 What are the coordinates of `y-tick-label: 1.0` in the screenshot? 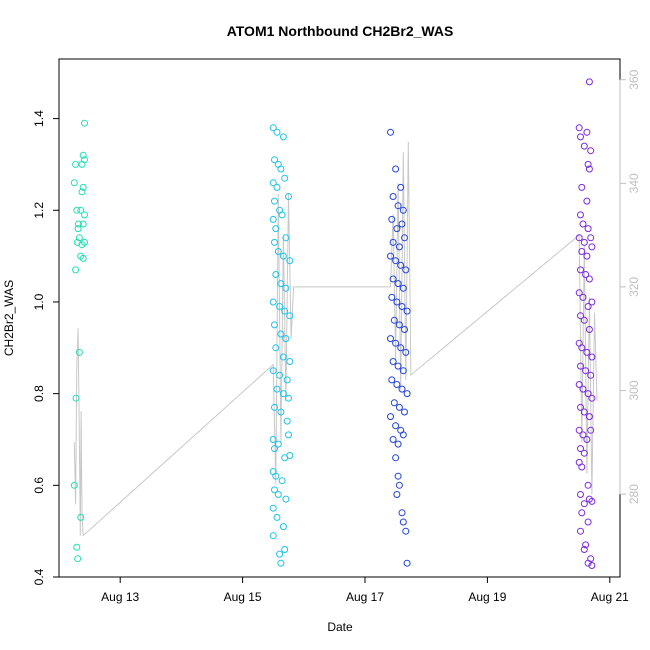 It's located at (39, 301).